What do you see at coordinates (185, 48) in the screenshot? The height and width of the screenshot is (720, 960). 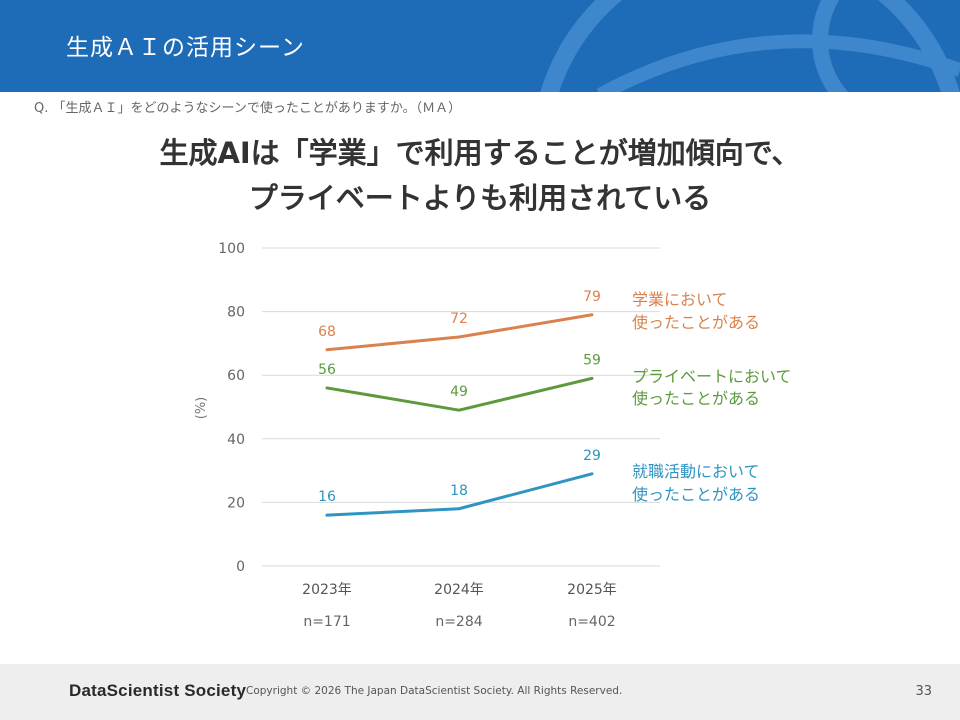 I see `page-title: 生成ＡＩの活用シーン` at bounding box center [185, 48].